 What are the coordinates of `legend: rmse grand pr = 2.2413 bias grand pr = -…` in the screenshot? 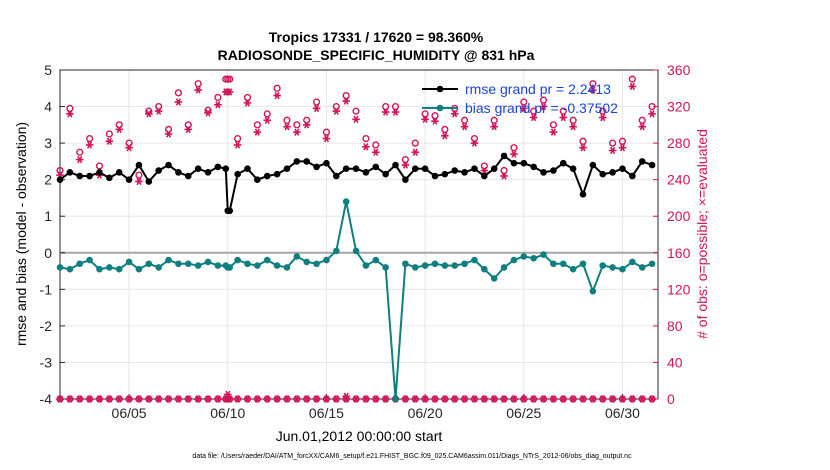 It's located at (520, 98).